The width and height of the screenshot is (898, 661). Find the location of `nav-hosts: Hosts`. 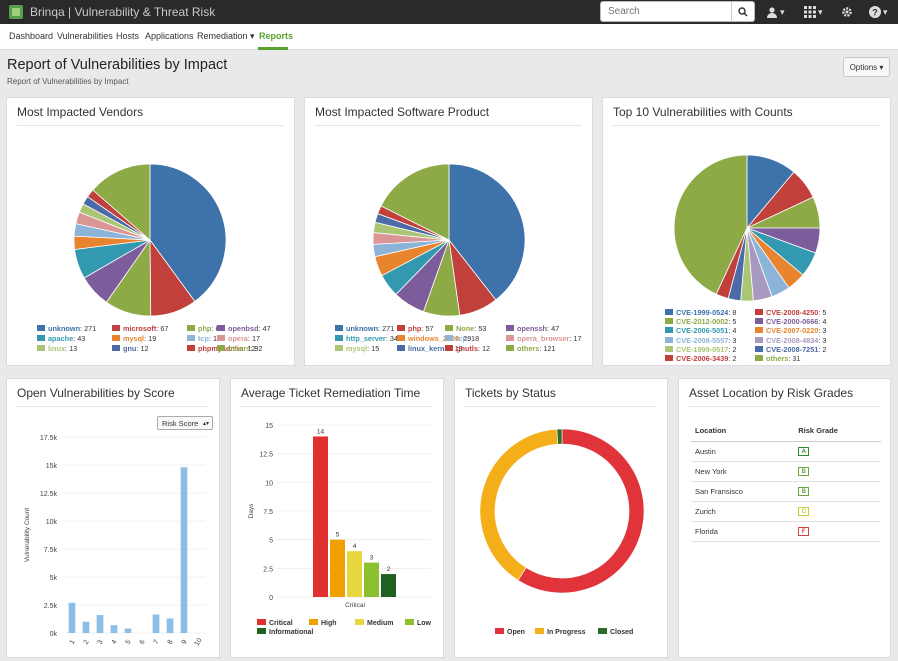

nav-hosts: Hosts is located at coordinates (128, 36).